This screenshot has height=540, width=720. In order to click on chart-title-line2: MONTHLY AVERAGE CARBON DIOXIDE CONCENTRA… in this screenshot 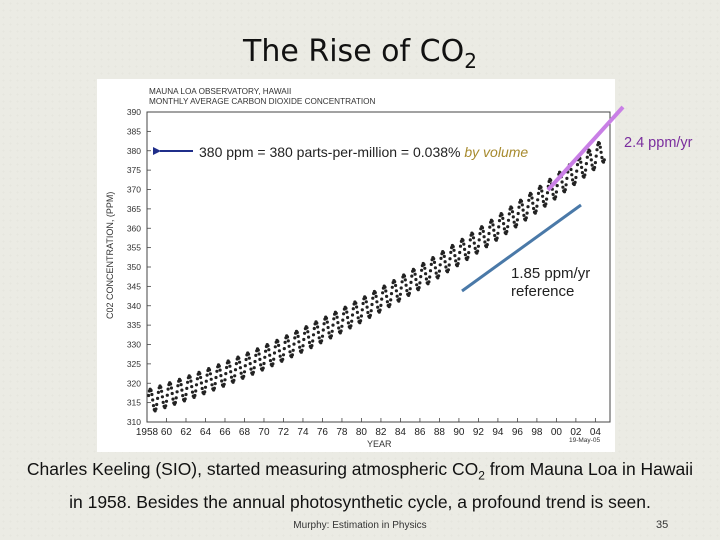, I will do `click(262, 101)`.